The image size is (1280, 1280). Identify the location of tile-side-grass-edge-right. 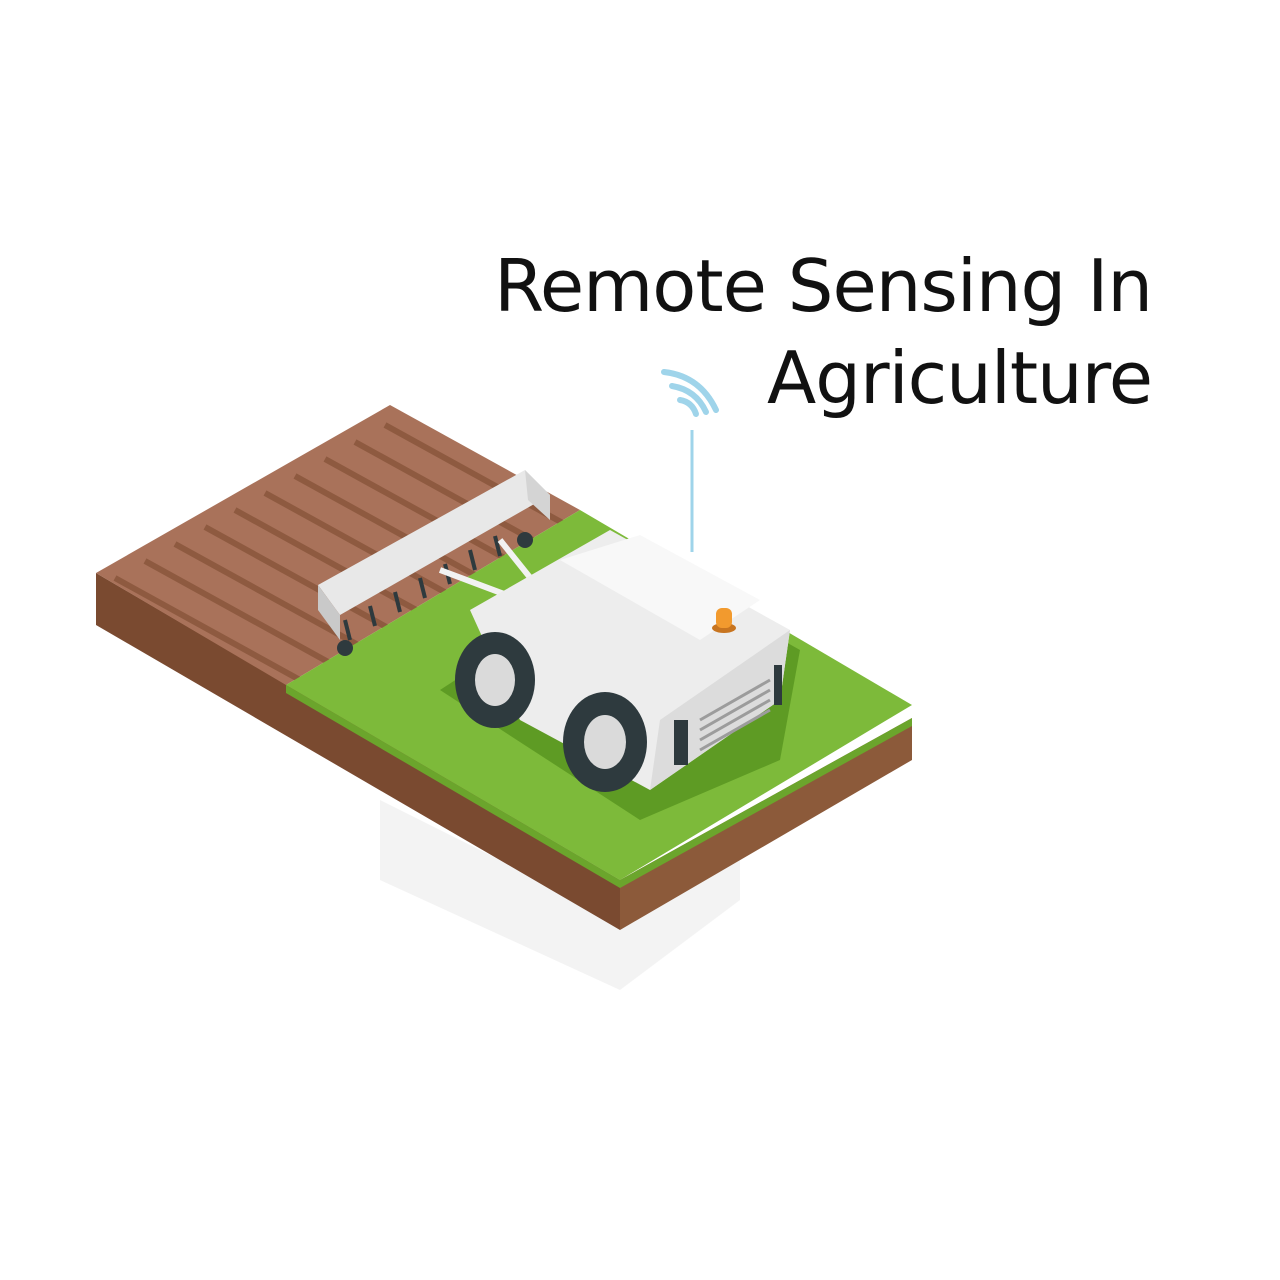
(766, 803).